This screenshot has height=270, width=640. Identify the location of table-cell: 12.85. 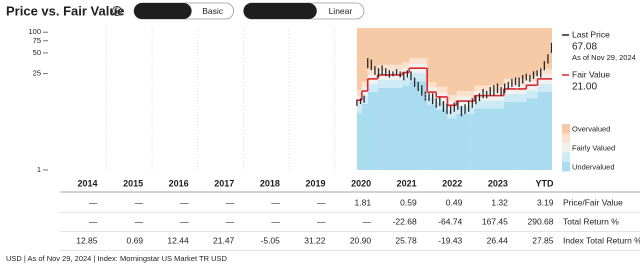
(87, 240).